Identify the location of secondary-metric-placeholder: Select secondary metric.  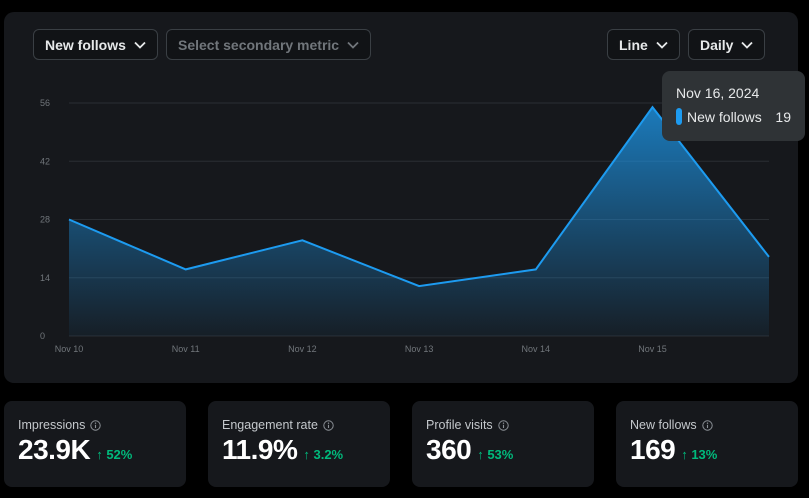
(259, 44).